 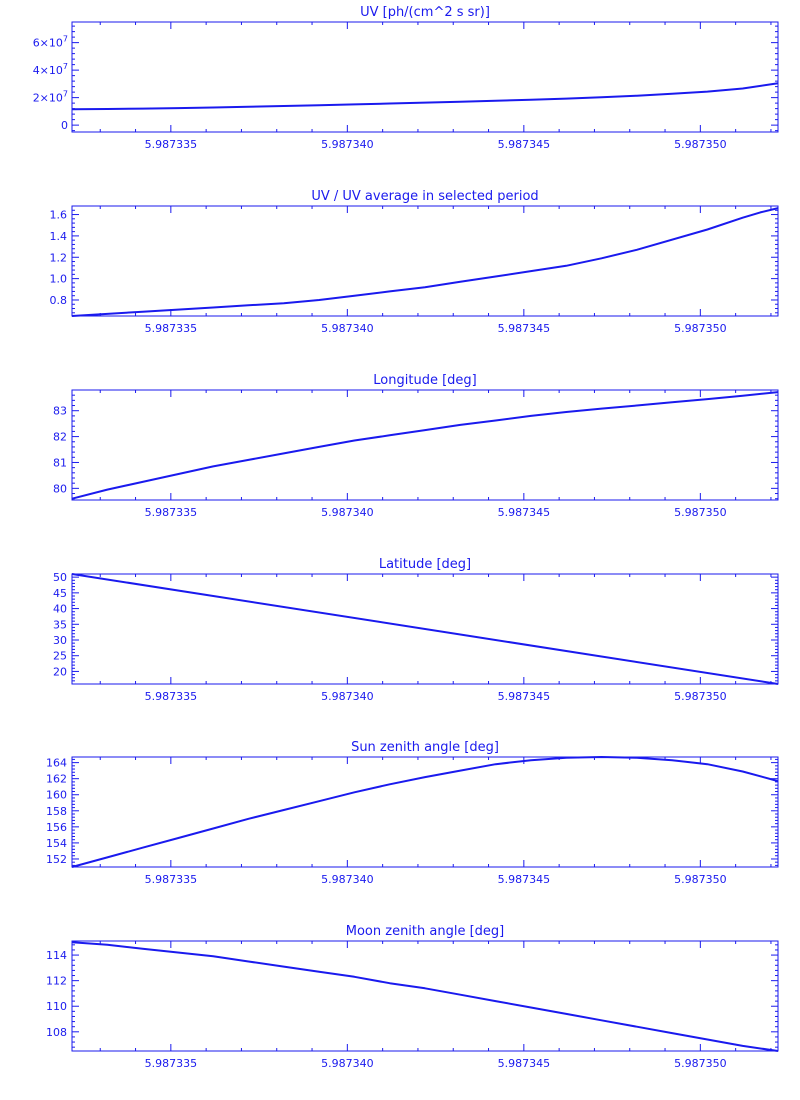 I want to click on y-tick-label: 1.6, so click(x=59, y=215).